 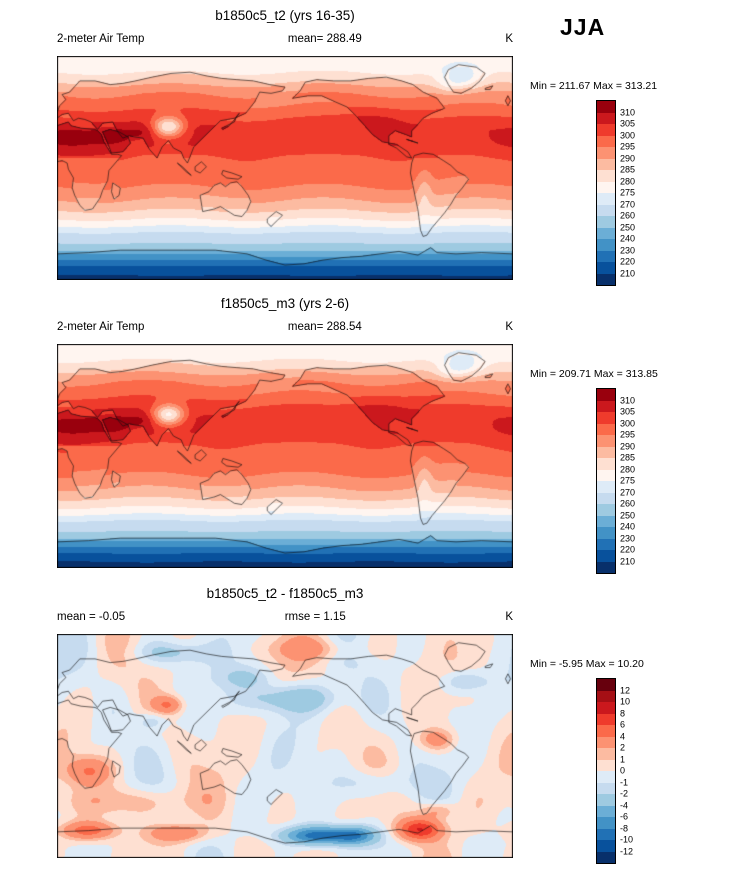 I want to click on colorbar-tick-label: 295, so click(x=628, y=146).